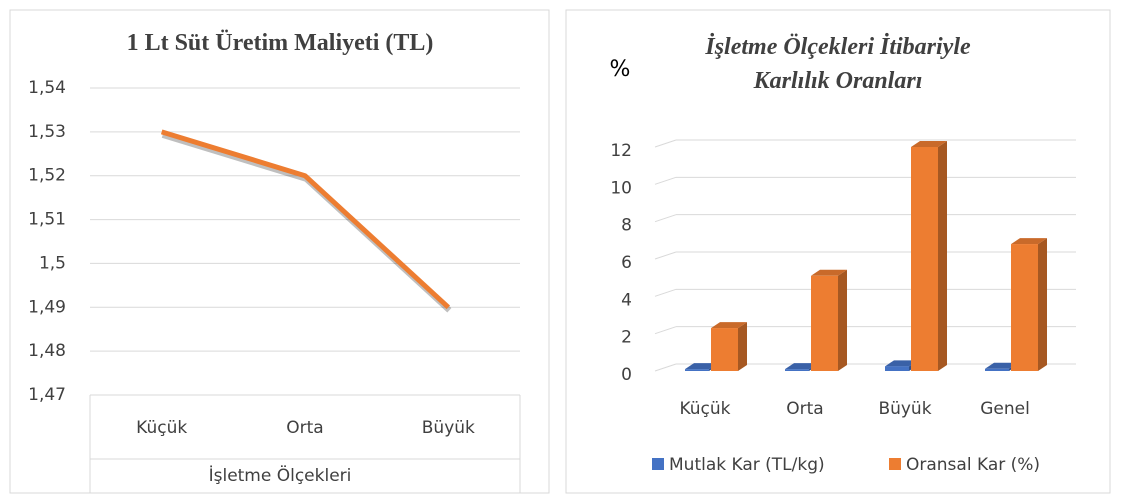  What do you see at coordinates (626, 338) in the screenshot?
I see `y-tick-label: 2` at bounding box center [626, 338].